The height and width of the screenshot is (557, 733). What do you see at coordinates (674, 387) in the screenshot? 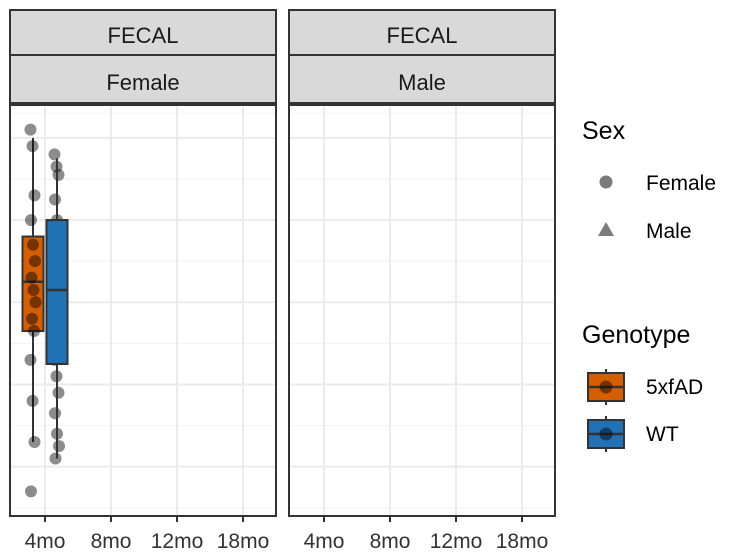
I see `legend-label-5xfad: 5xfAD` at bounding box center [674, 387].